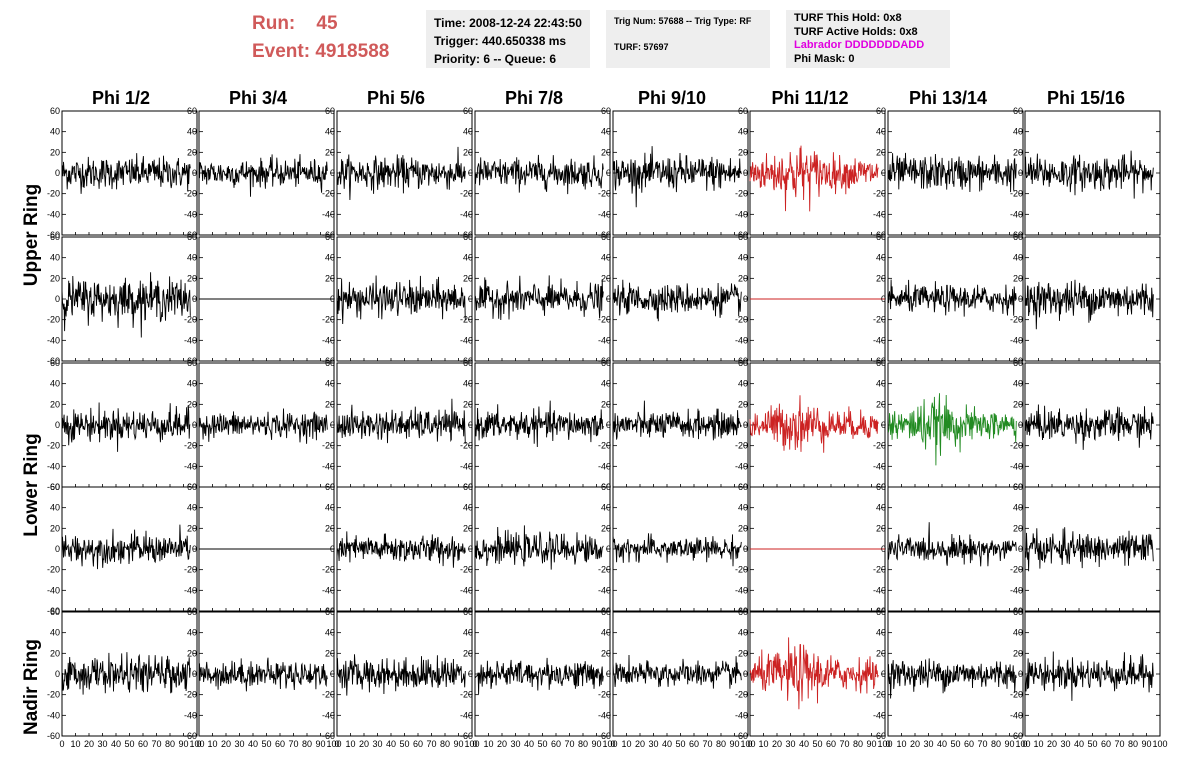  What do you see at coordinates (126, 305) in the screenshot?
I see `waveform-trace-r1-c0` at bounding box center [126, 305].